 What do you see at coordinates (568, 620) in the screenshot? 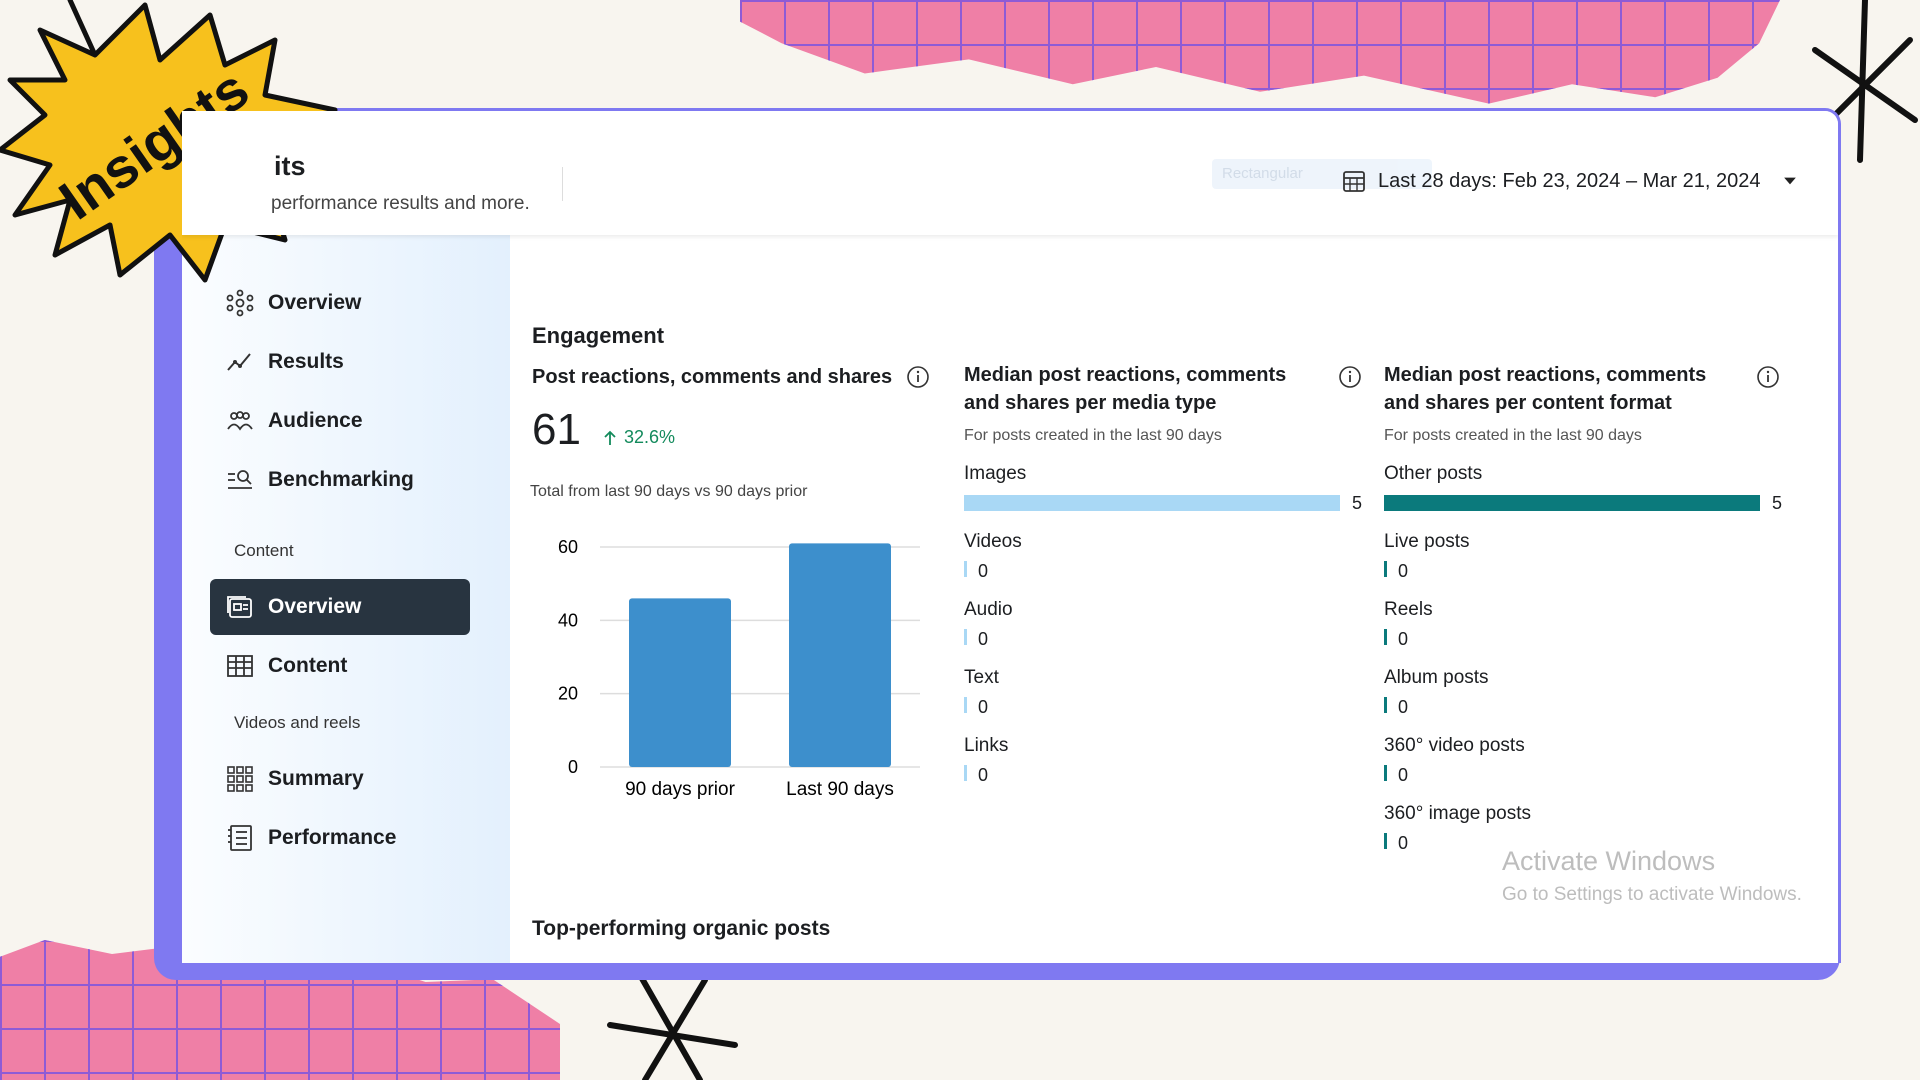
I see `y-tick-label: 40` at bounding box center [568, 620].